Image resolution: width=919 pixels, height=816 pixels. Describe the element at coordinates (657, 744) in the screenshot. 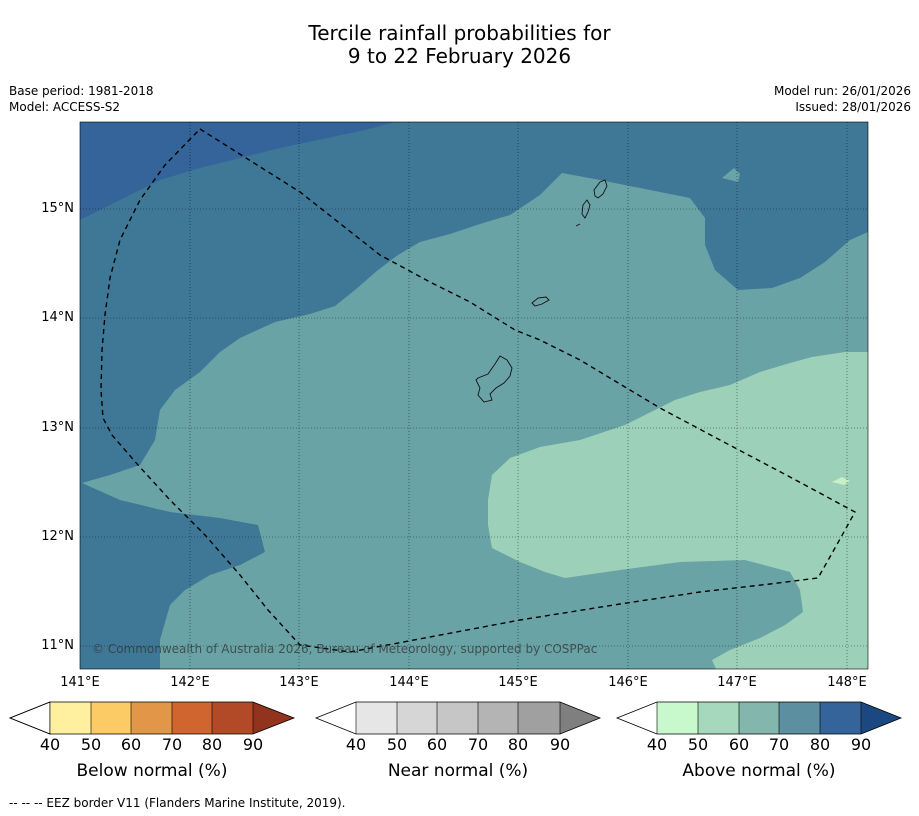

I see `colorbar-above-tick: 40` at that location.